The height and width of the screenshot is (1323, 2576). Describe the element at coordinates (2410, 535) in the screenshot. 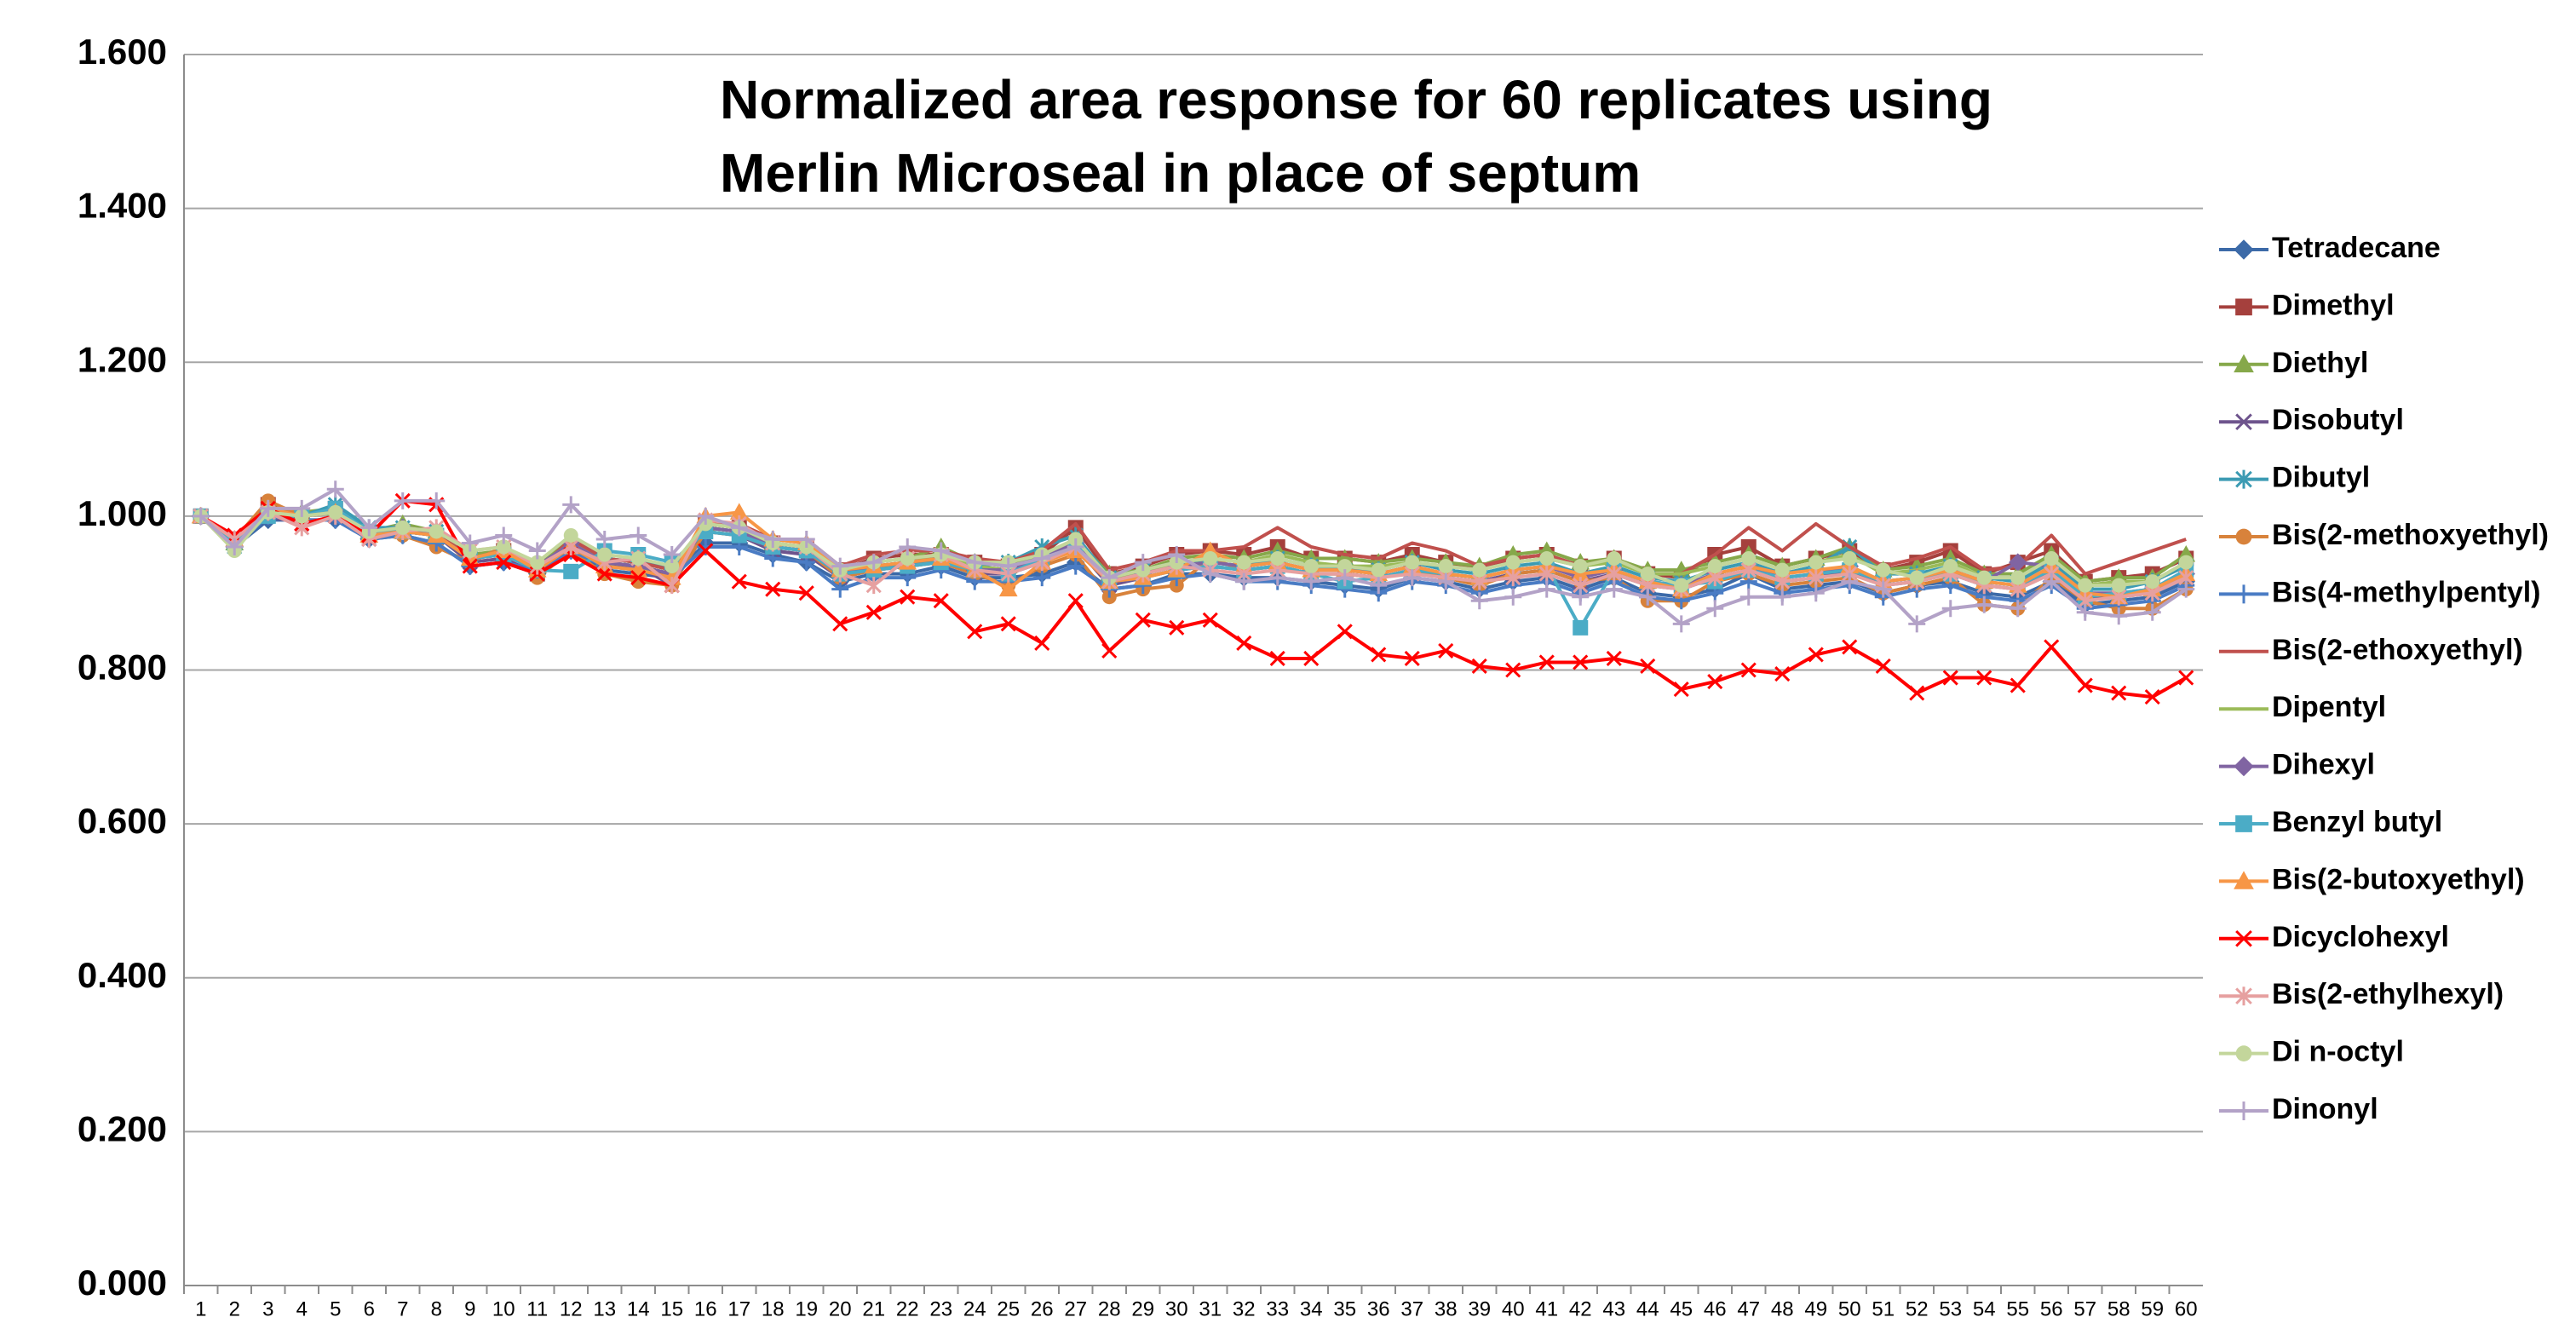

I see `legend-label: Bis(2-methoxyethyl)` at that location.